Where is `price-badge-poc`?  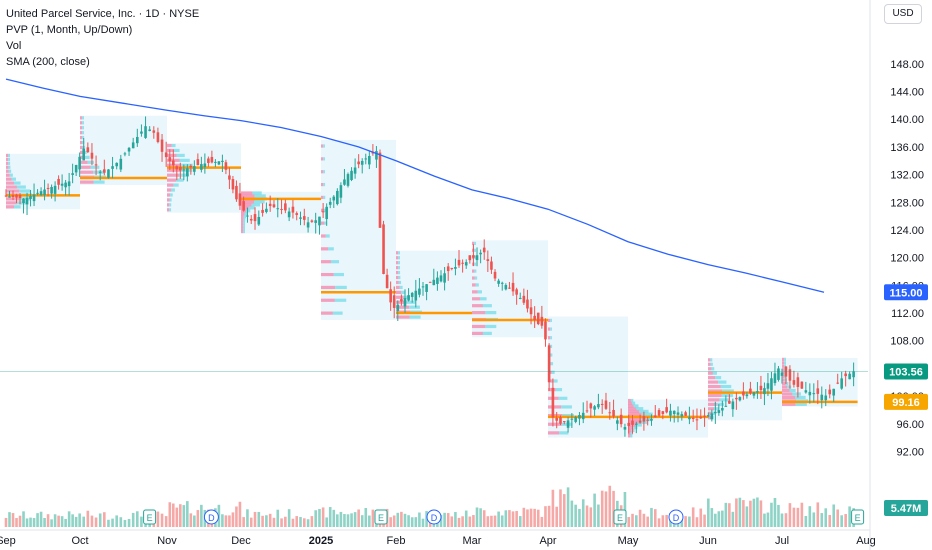
price-badge-poc is located at coordinates (906, 401).